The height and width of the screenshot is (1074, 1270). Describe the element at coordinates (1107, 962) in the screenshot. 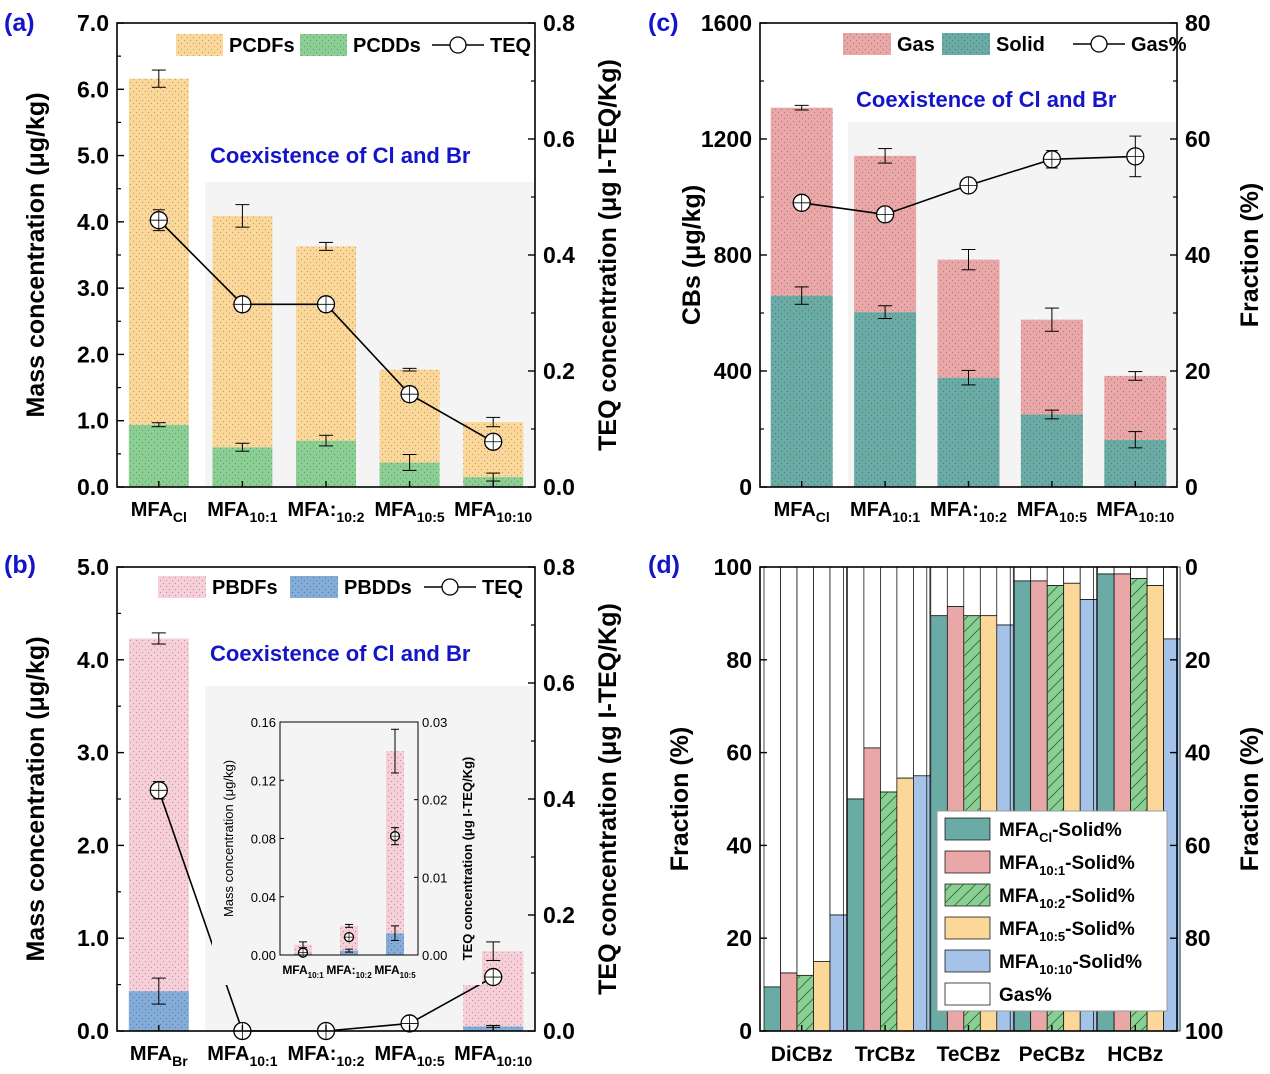

I see `legend-label-4-suffix: -Solid%` at that location.